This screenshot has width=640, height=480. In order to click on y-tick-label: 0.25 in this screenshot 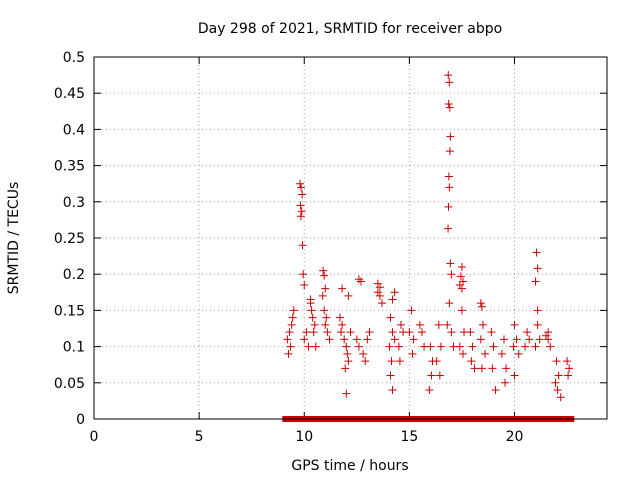, I will do `click(69, 239)`.